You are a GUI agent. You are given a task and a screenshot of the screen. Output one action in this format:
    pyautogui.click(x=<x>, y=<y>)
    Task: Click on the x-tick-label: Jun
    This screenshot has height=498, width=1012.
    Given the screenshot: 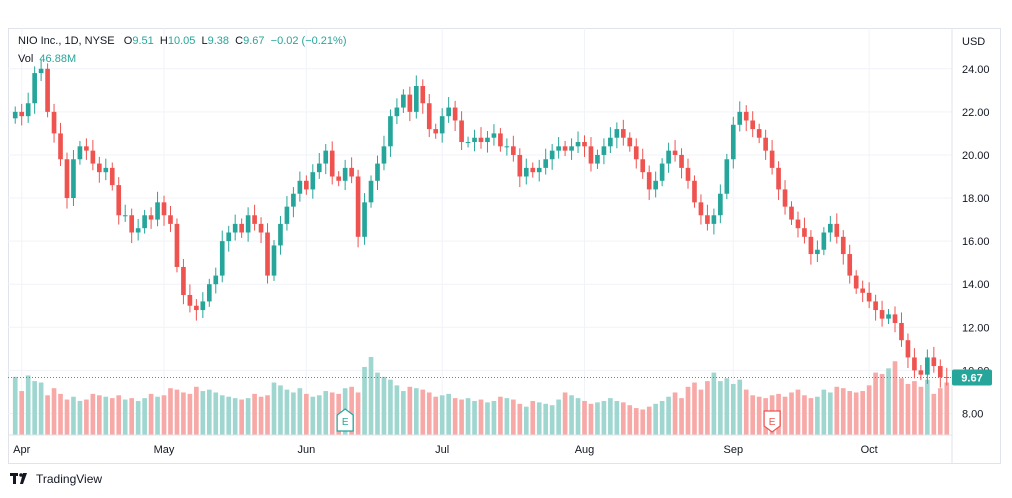 What is the action you would take?
    pyautogui.click(x=306, y=450)
    